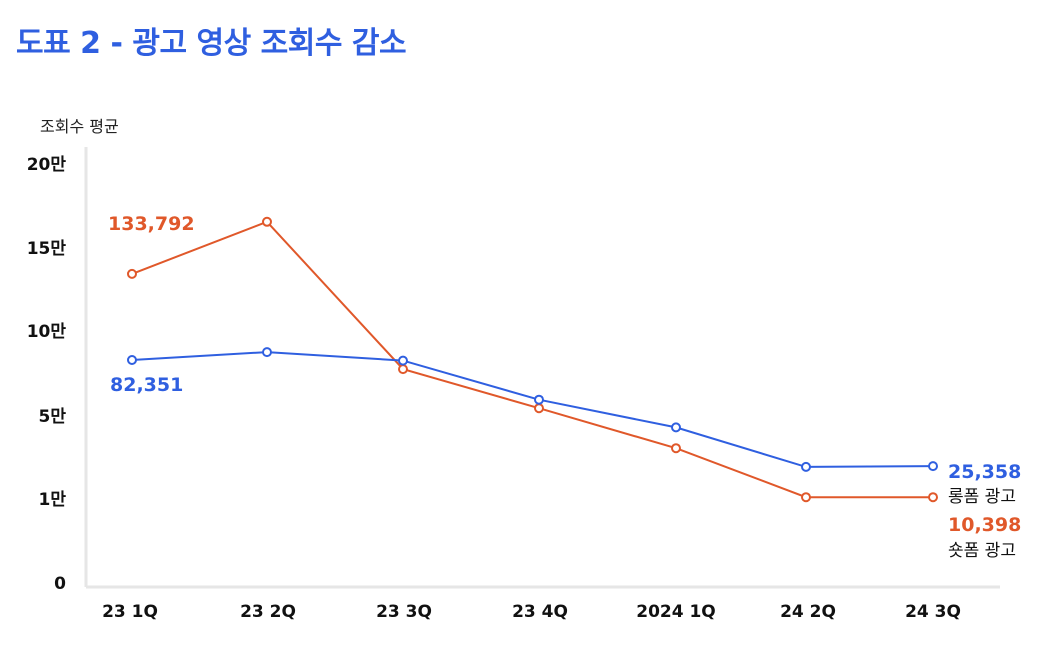 The image size is (1056, 670). What do you see at coordinates (130, 612) in the screenshot?
I see `x-tick-label: 23 1Q` at bounding box center [130, 612].